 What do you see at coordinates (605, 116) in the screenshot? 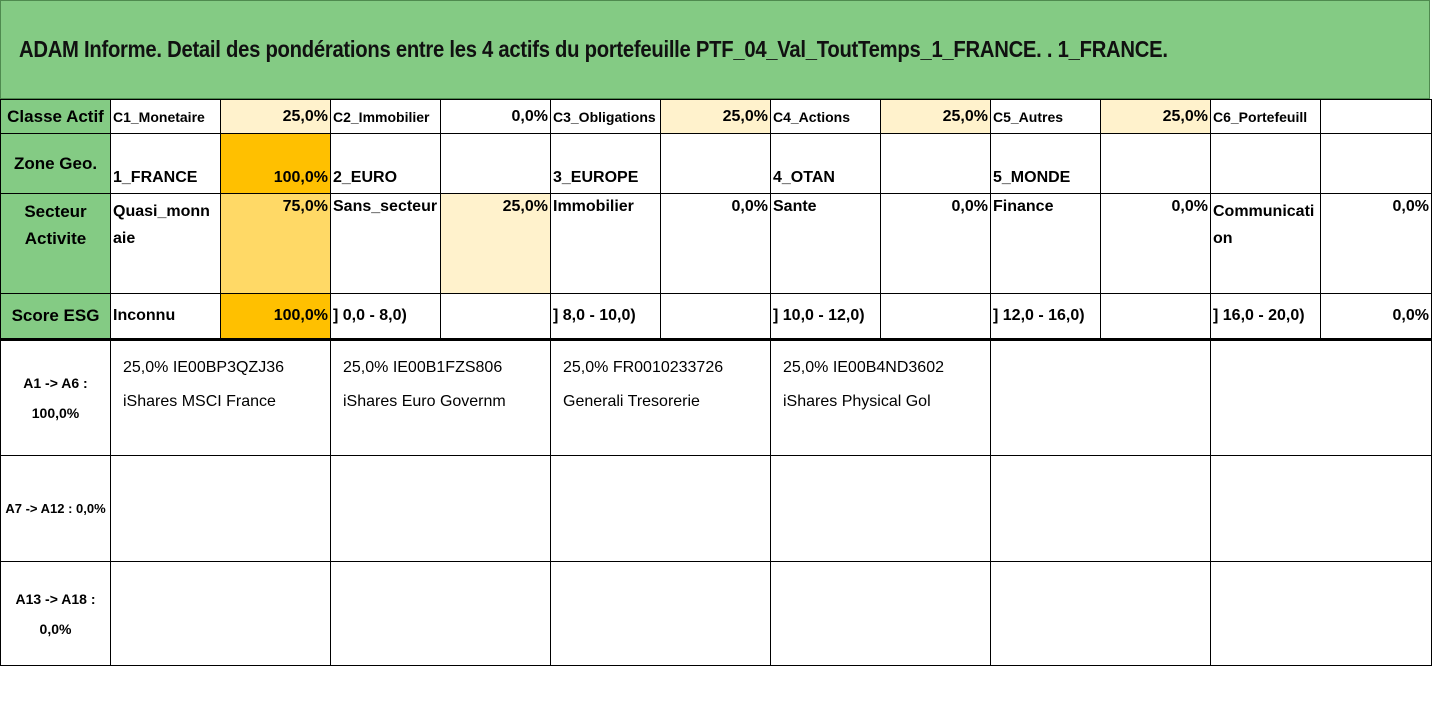
I see `classe-label-3: C3_Obligations` at bounding box center [605, 116].